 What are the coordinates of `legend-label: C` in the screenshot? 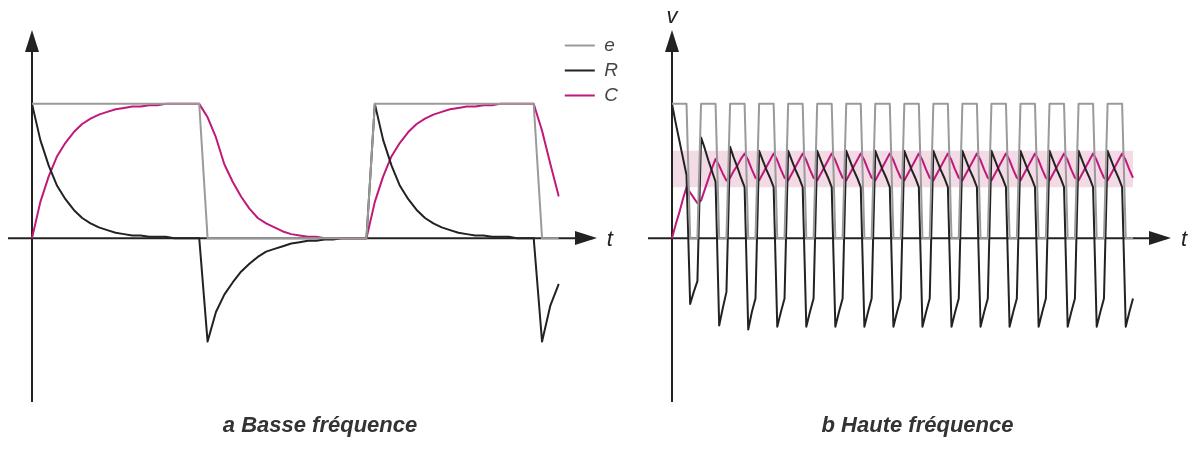 It's located at (611, 94).